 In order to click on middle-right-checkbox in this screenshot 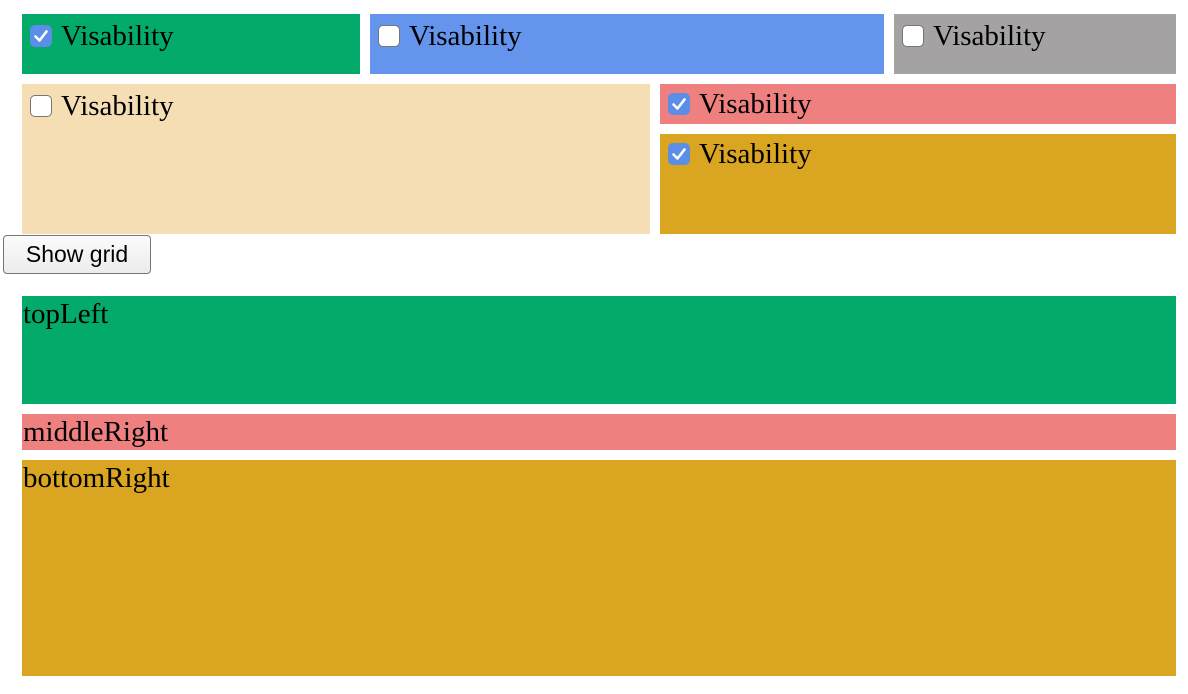, I will do `click(679, 104)`.